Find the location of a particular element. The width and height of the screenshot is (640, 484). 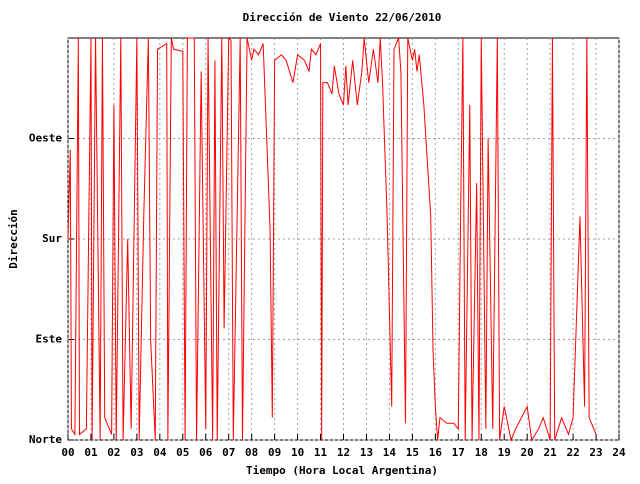

x-tick-label: 11 is located at coordinates (321, 452).